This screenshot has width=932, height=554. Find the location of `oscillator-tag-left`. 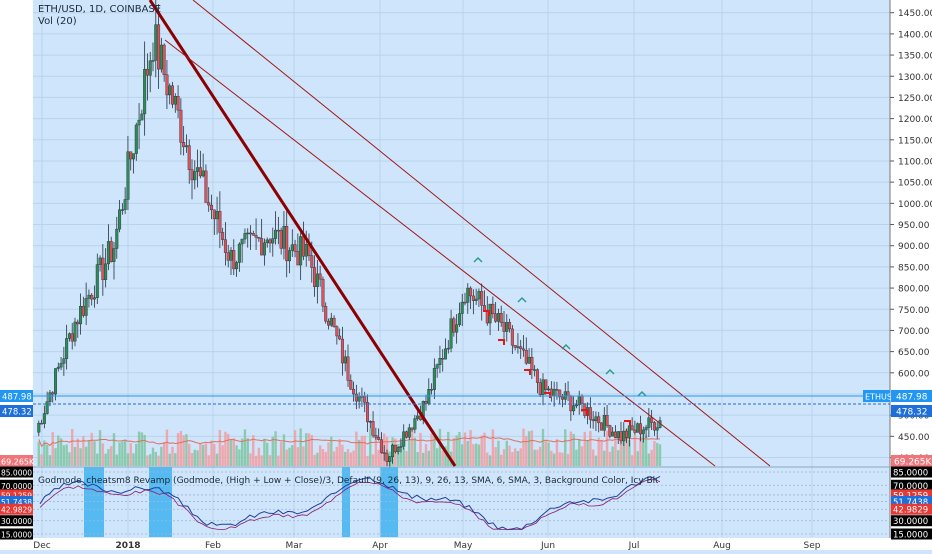

oscillator-tag-left is located at coordinates (16, 534).